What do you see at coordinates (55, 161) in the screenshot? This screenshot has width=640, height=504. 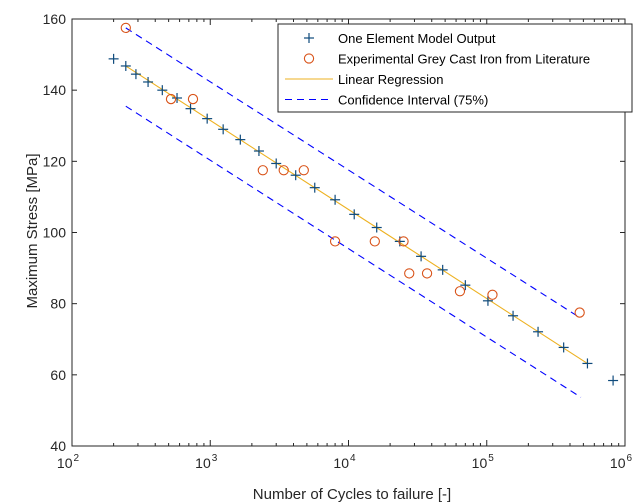 I see `y-tick-label: 120` at bounding box center [55, 161].